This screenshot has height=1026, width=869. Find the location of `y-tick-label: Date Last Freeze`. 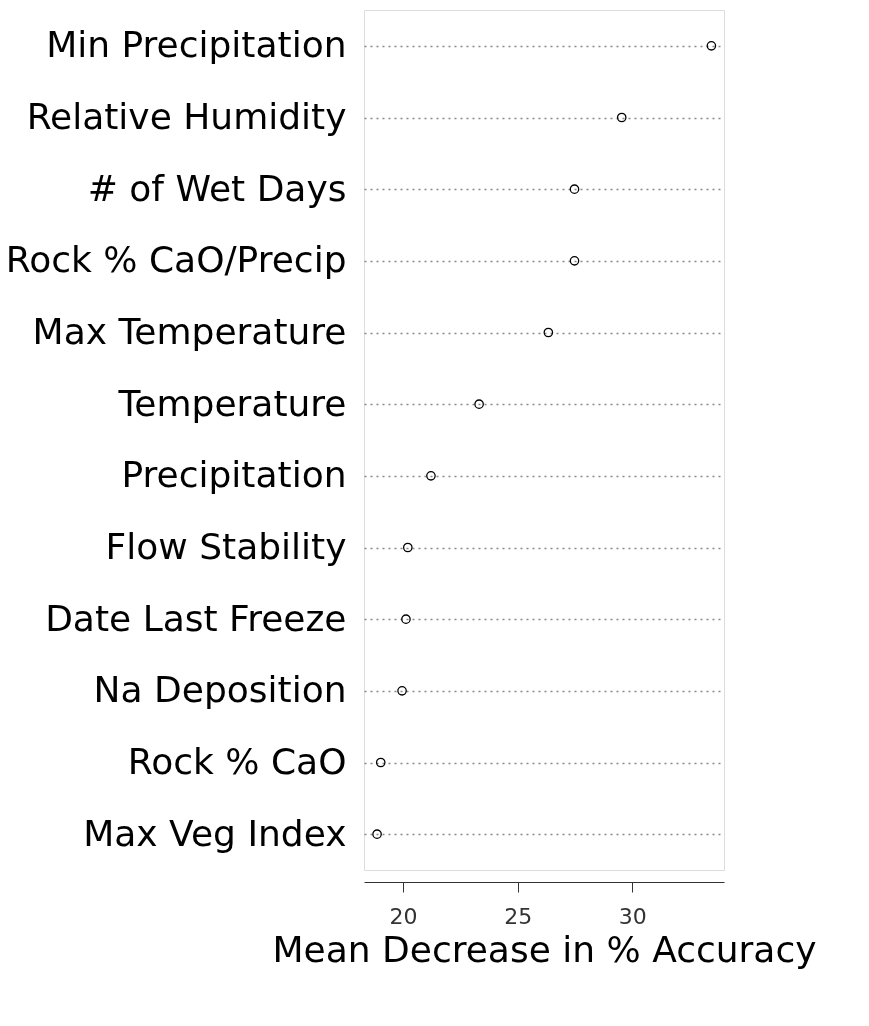

y-tick-label: Date Last Freeze is located at coordinates (196, 618).